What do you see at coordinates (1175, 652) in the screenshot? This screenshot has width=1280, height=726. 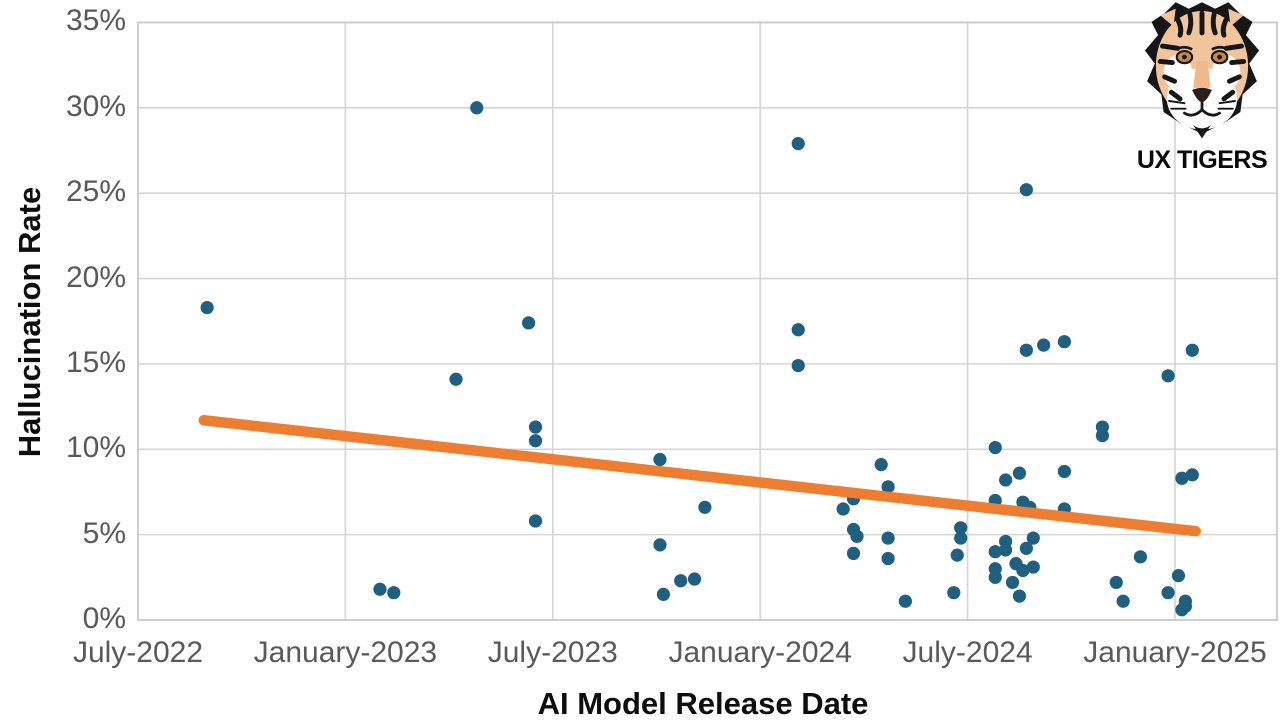 I see `x-tick-label: January-2025` at bounding box center [1175, 652].